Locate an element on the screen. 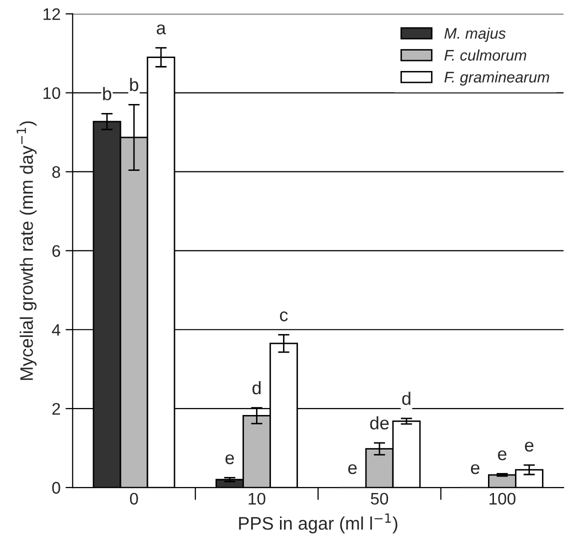 Image resolution: width=581 pixels, height=554 pixels. x-tick-label: 10 is located at coordinates (257, 498).